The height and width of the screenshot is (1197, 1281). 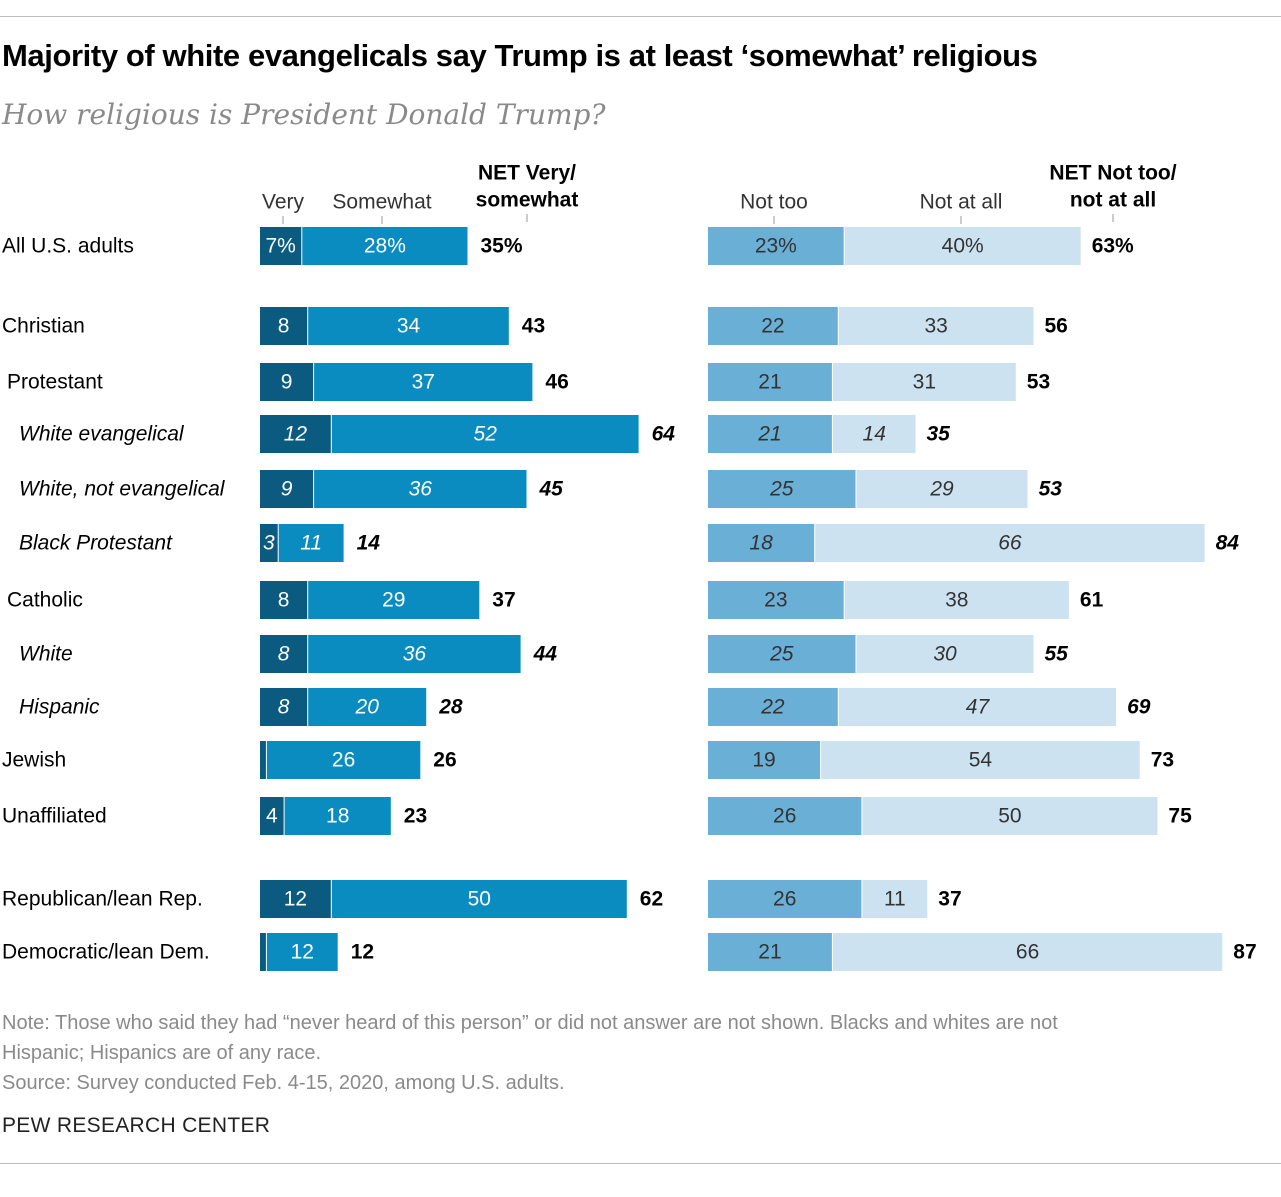 What do you see at coordinates (556, 382) in the screenshot?
I see `net-value-very-somewhat: 46` at bounding box center [556, 382].